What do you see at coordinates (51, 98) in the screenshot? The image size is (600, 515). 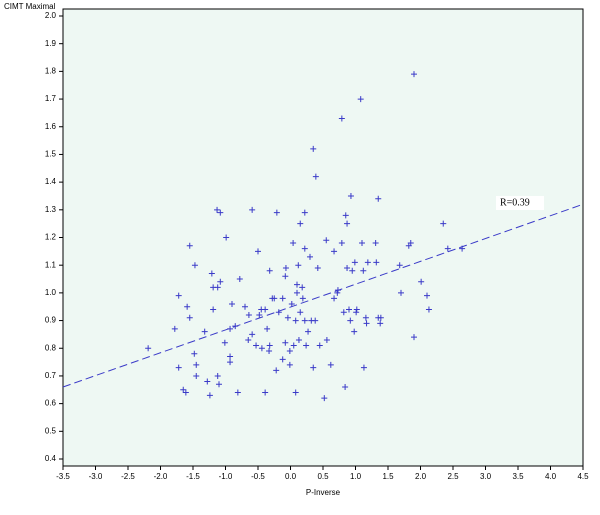 I see `y-tick-label: 1.7` at bounding box center [51, 98].